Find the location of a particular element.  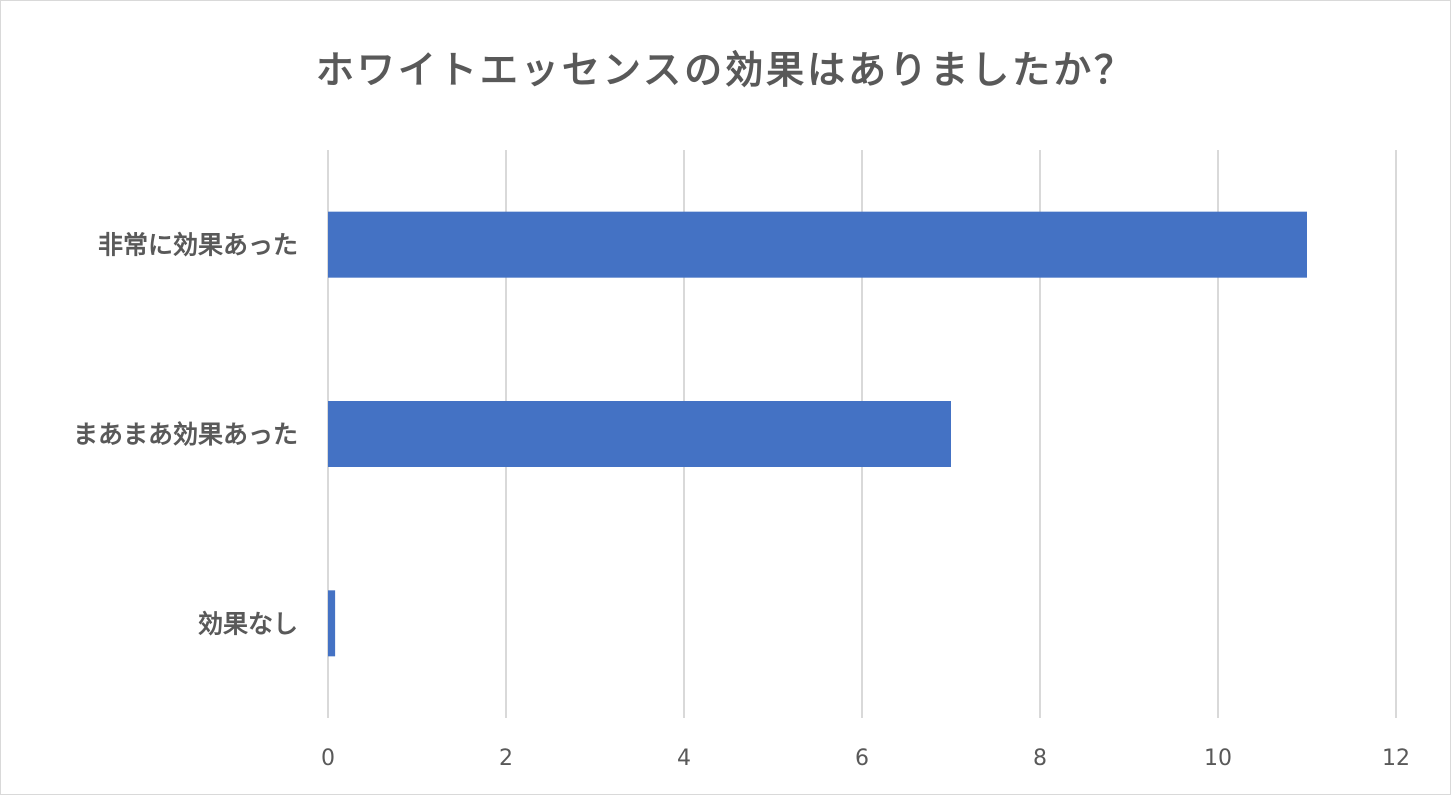

category-label: 効果なし is located at coordinates (248, 623).